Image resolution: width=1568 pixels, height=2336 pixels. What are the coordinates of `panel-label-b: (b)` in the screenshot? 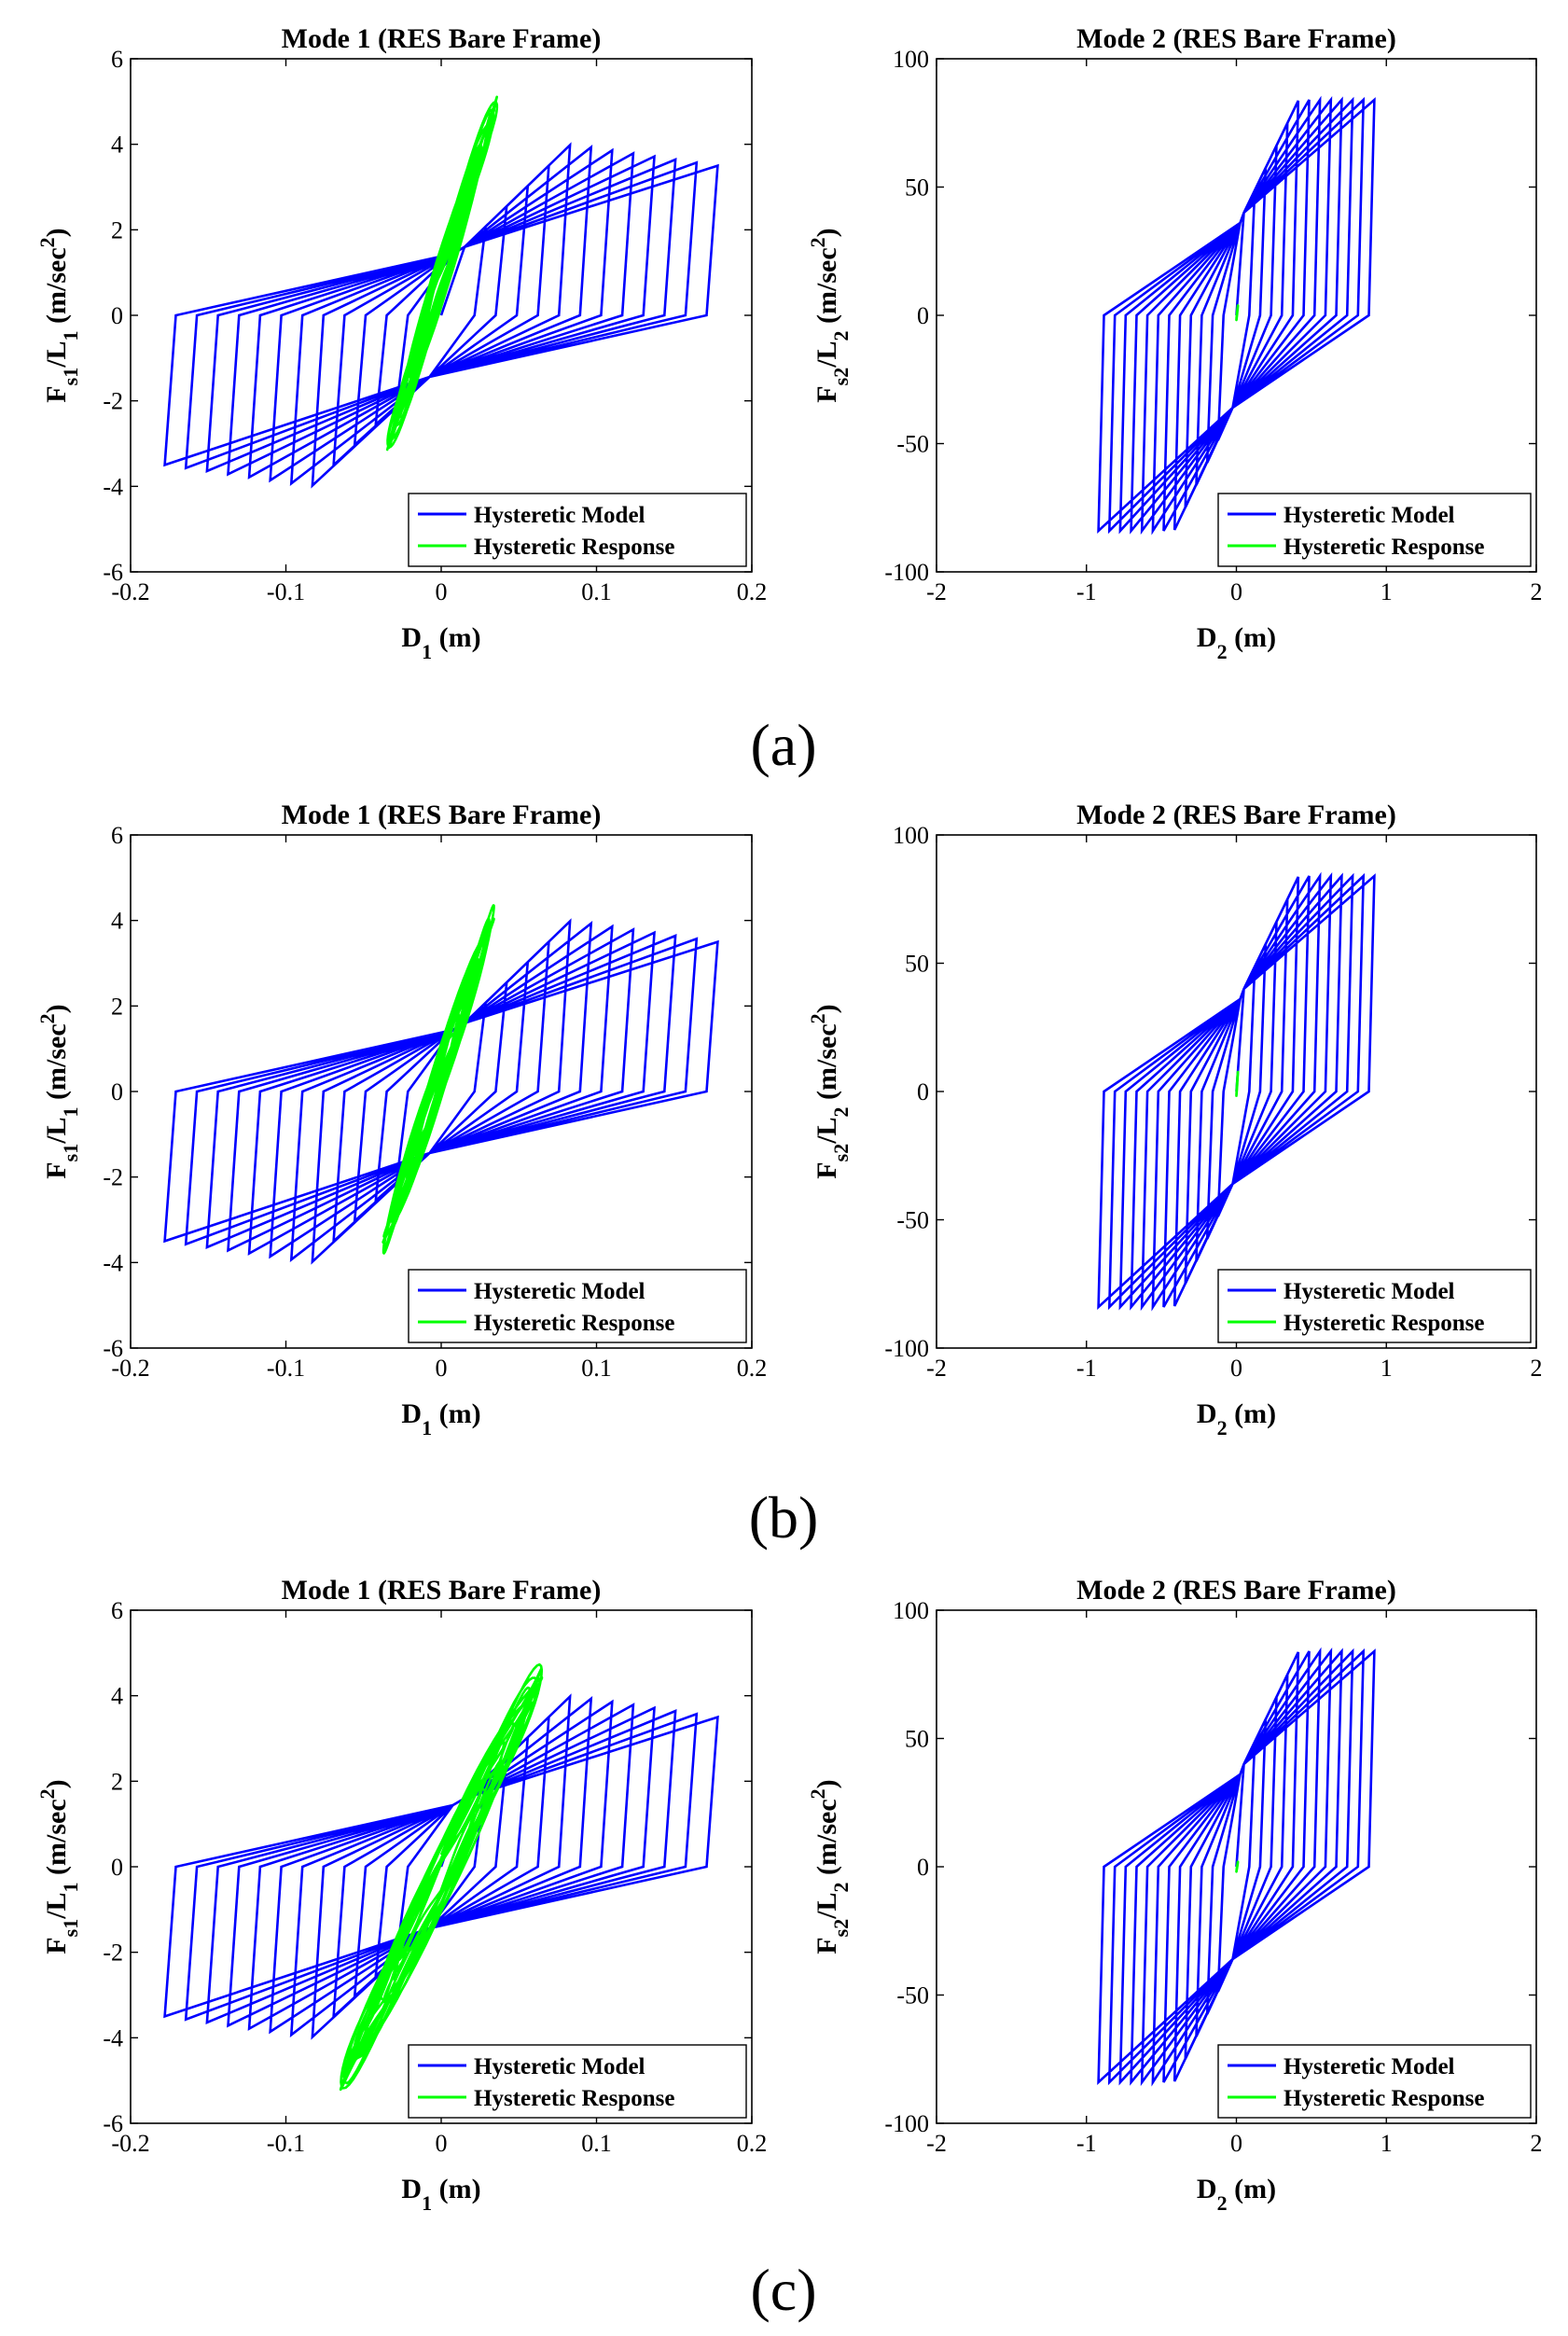 It's located at (784, 1517).